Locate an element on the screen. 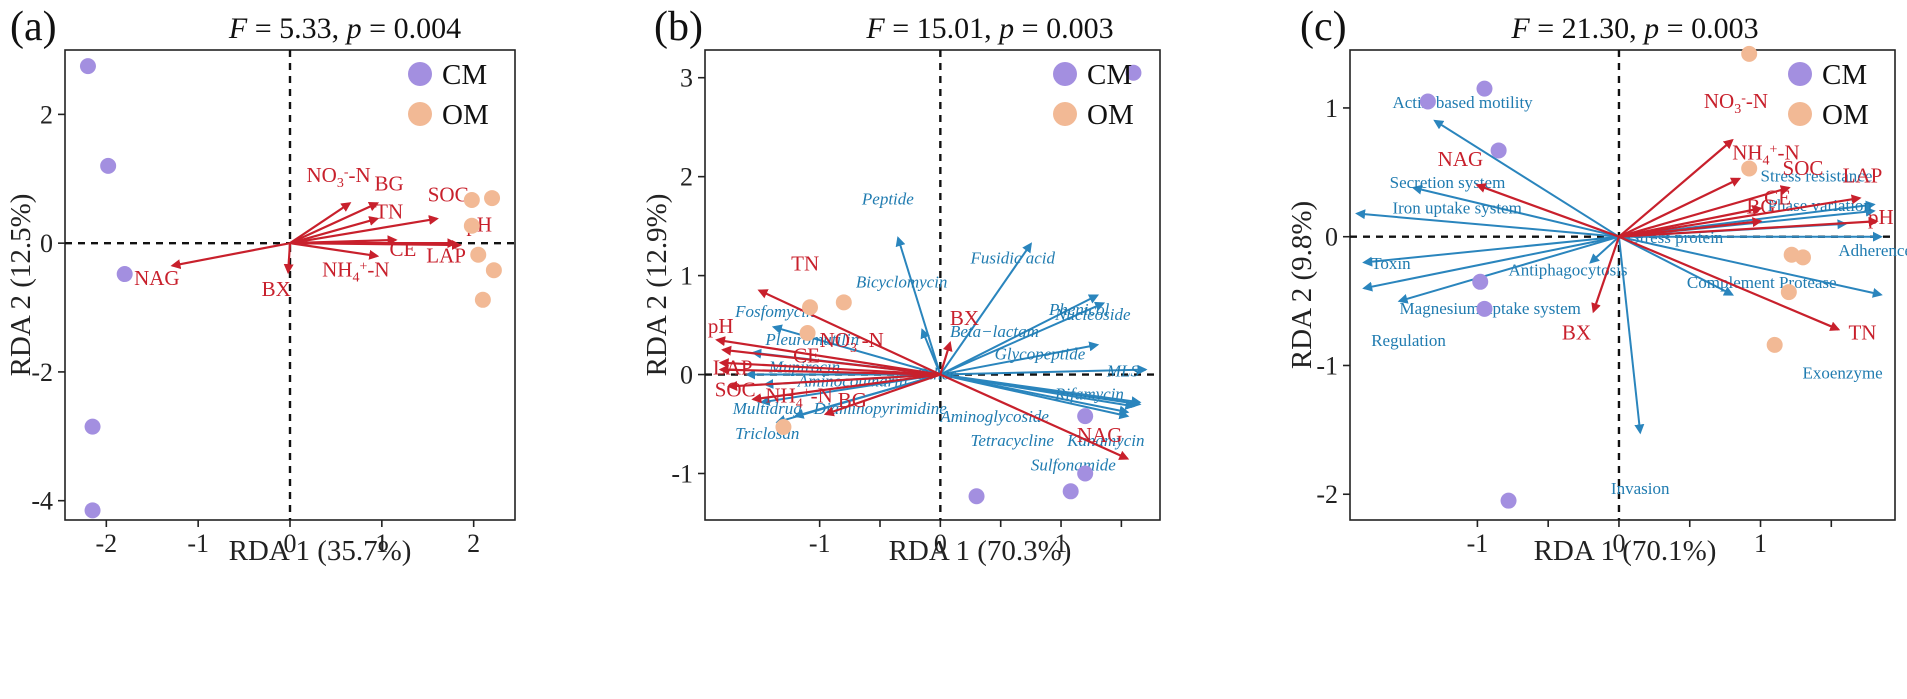 The height and width of the screenshot is (699, 1907). gene-label: Tetracycline is located at coordinates (1013, 440).